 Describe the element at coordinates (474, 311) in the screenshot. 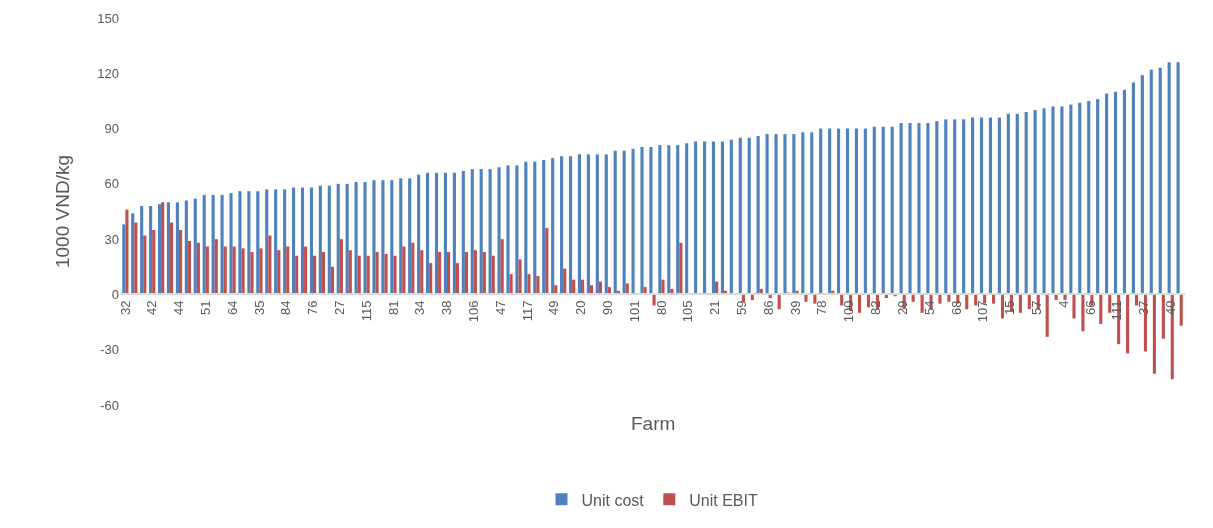

I see `x-tick-label: 106` at that location.